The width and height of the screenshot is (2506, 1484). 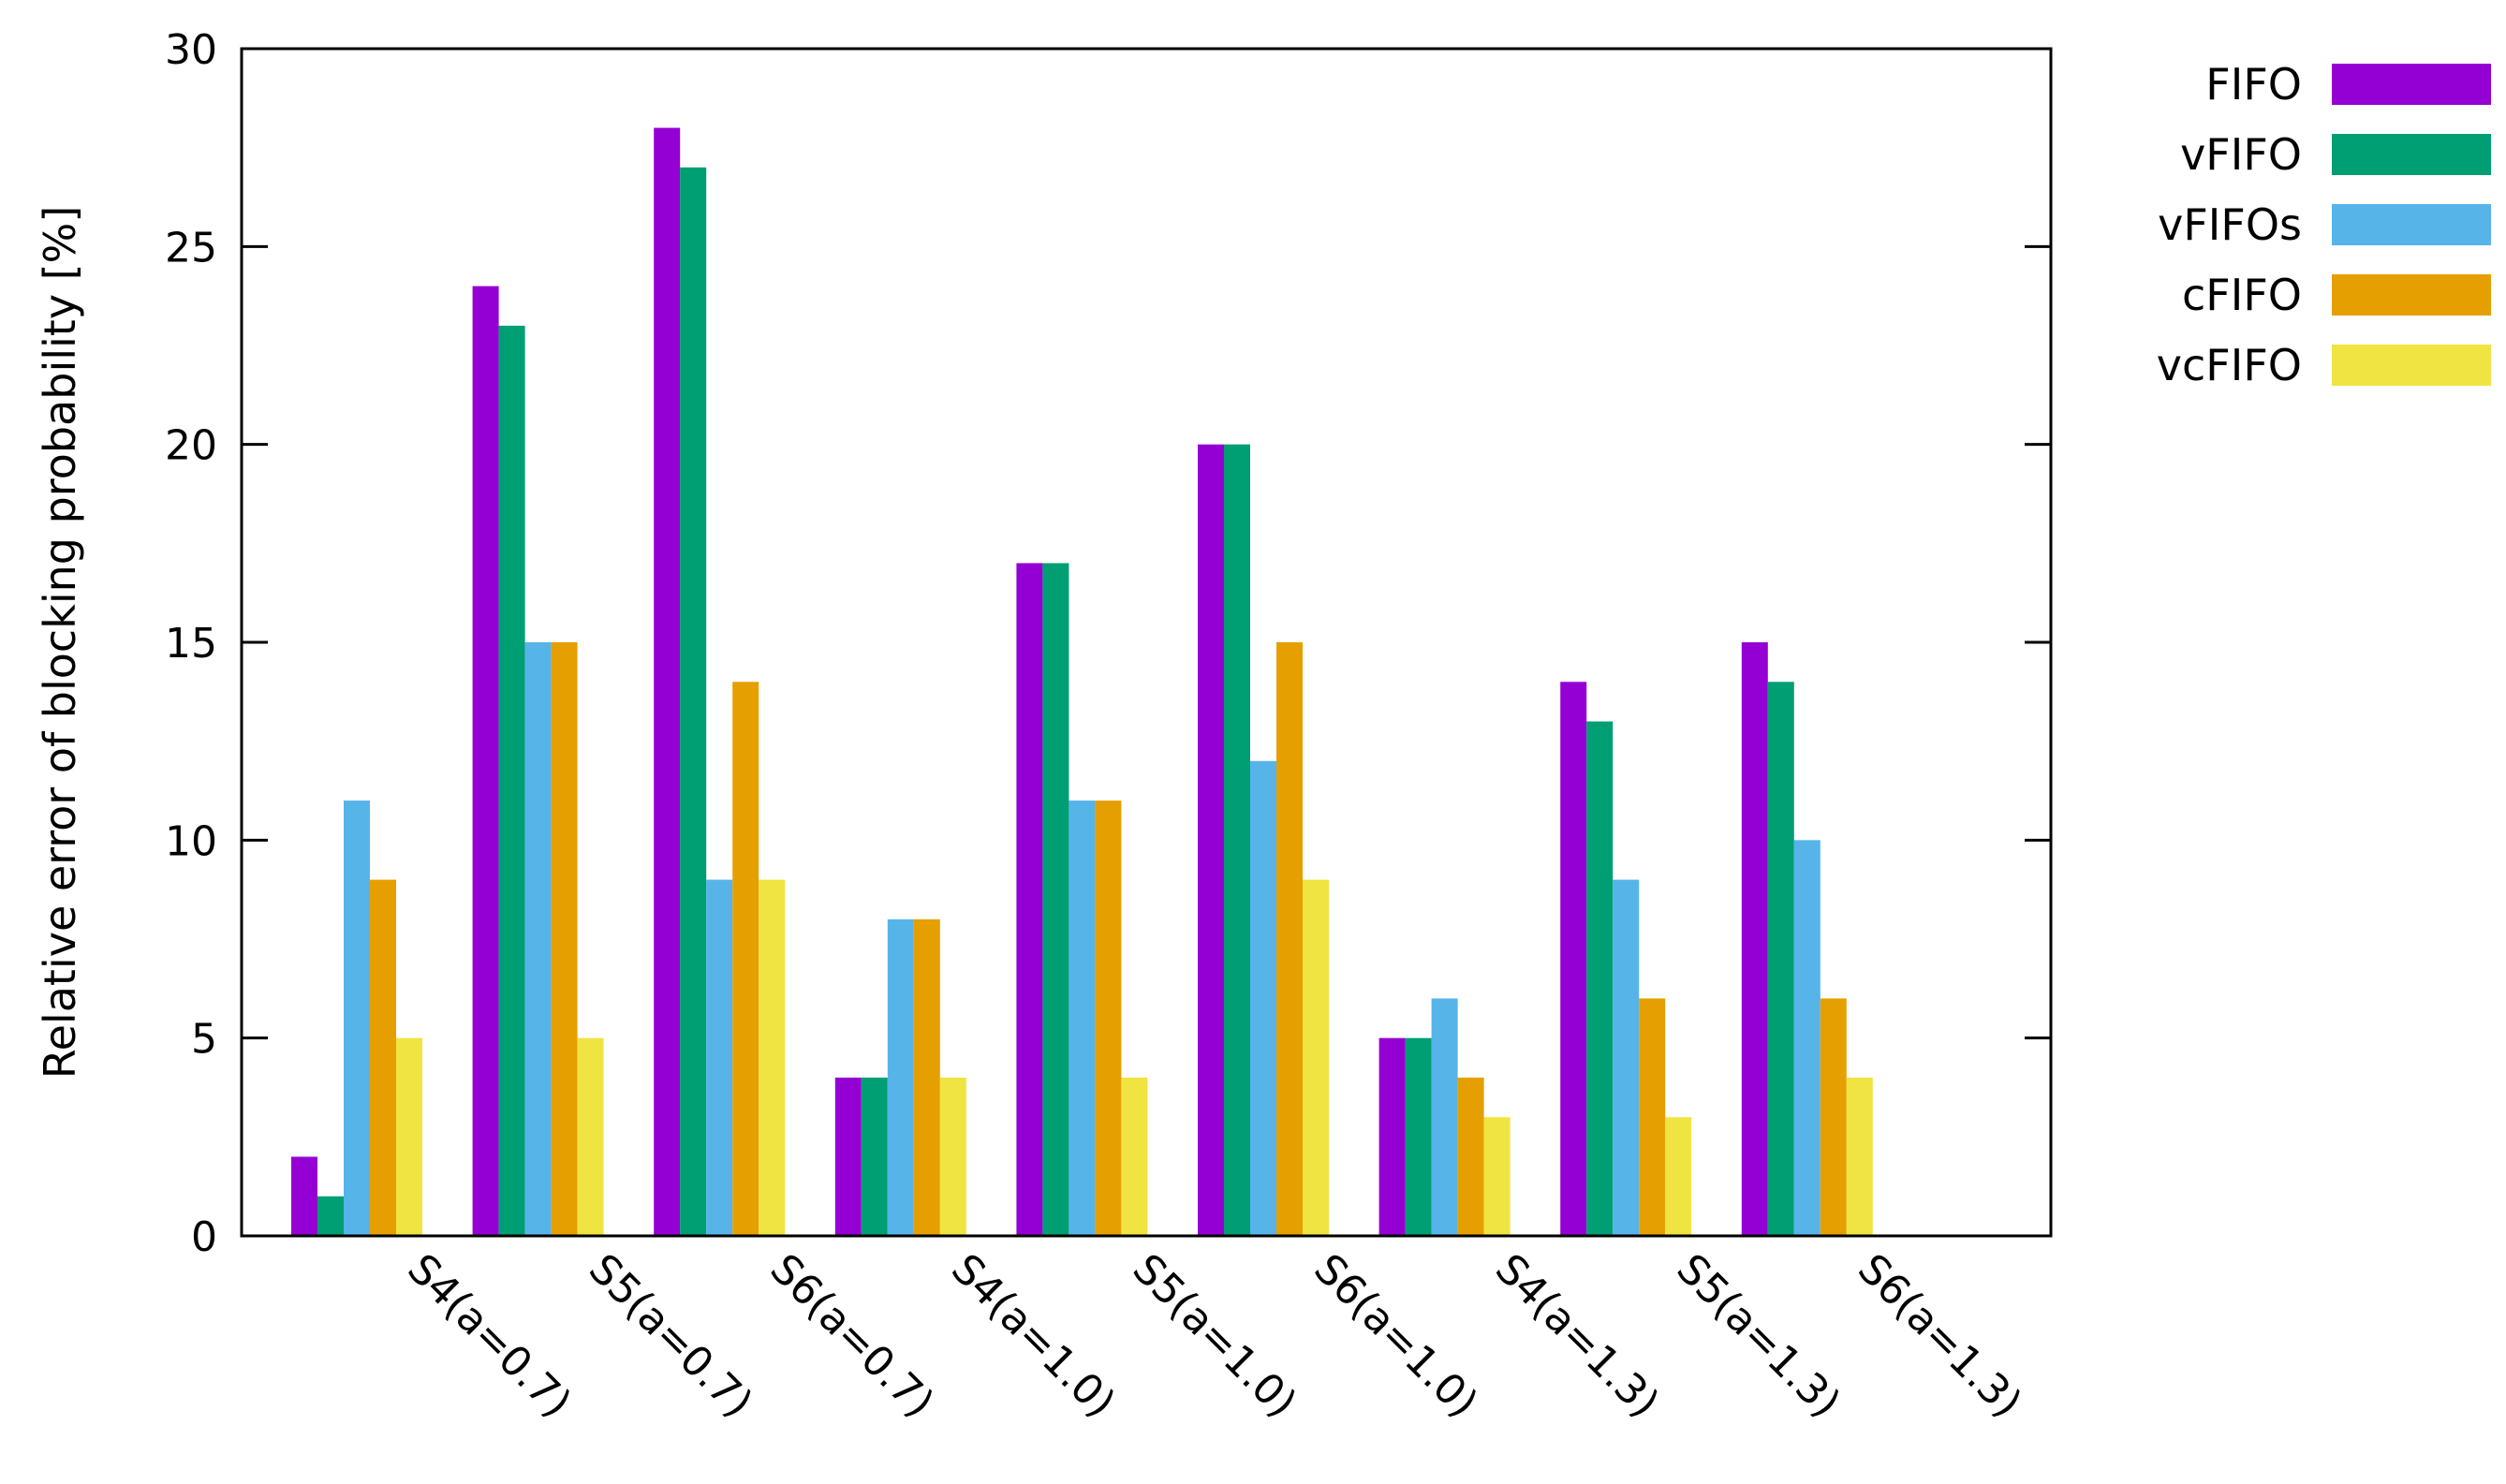 What do you see at coordinates (191, 50) in the screenshot?
I see `y-tick-label: 30` at bounding box center [191, 50].